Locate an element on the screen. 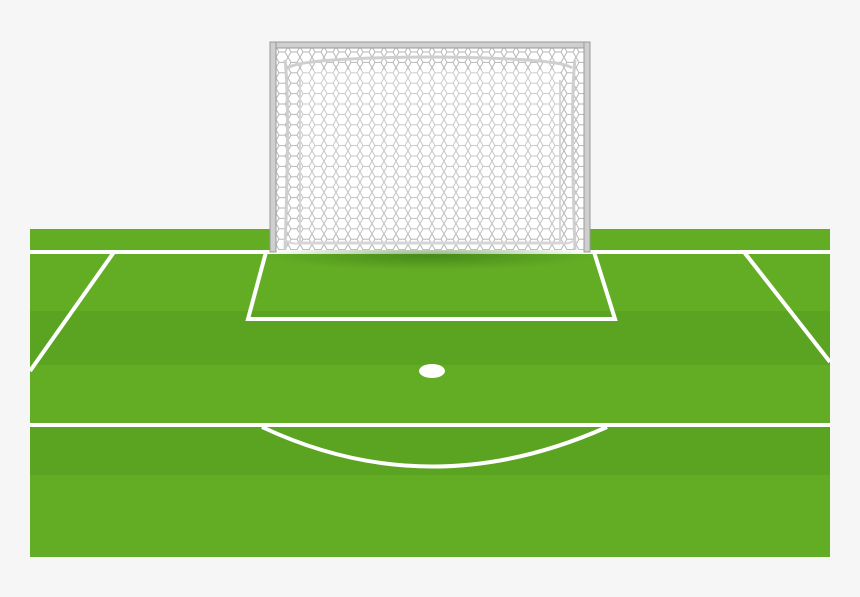  goal-area-box is located at coordinates (431, 286).